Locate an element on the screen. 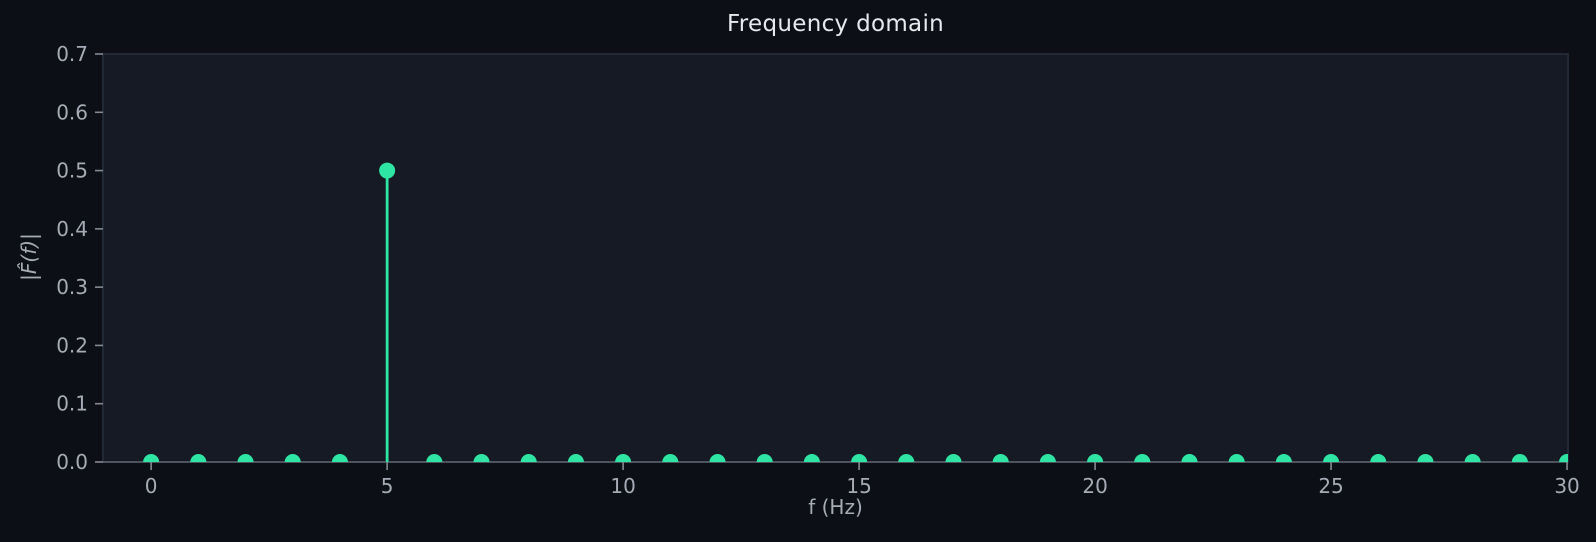  x-tick-label: 25 is located at coordinates (1330, 486).